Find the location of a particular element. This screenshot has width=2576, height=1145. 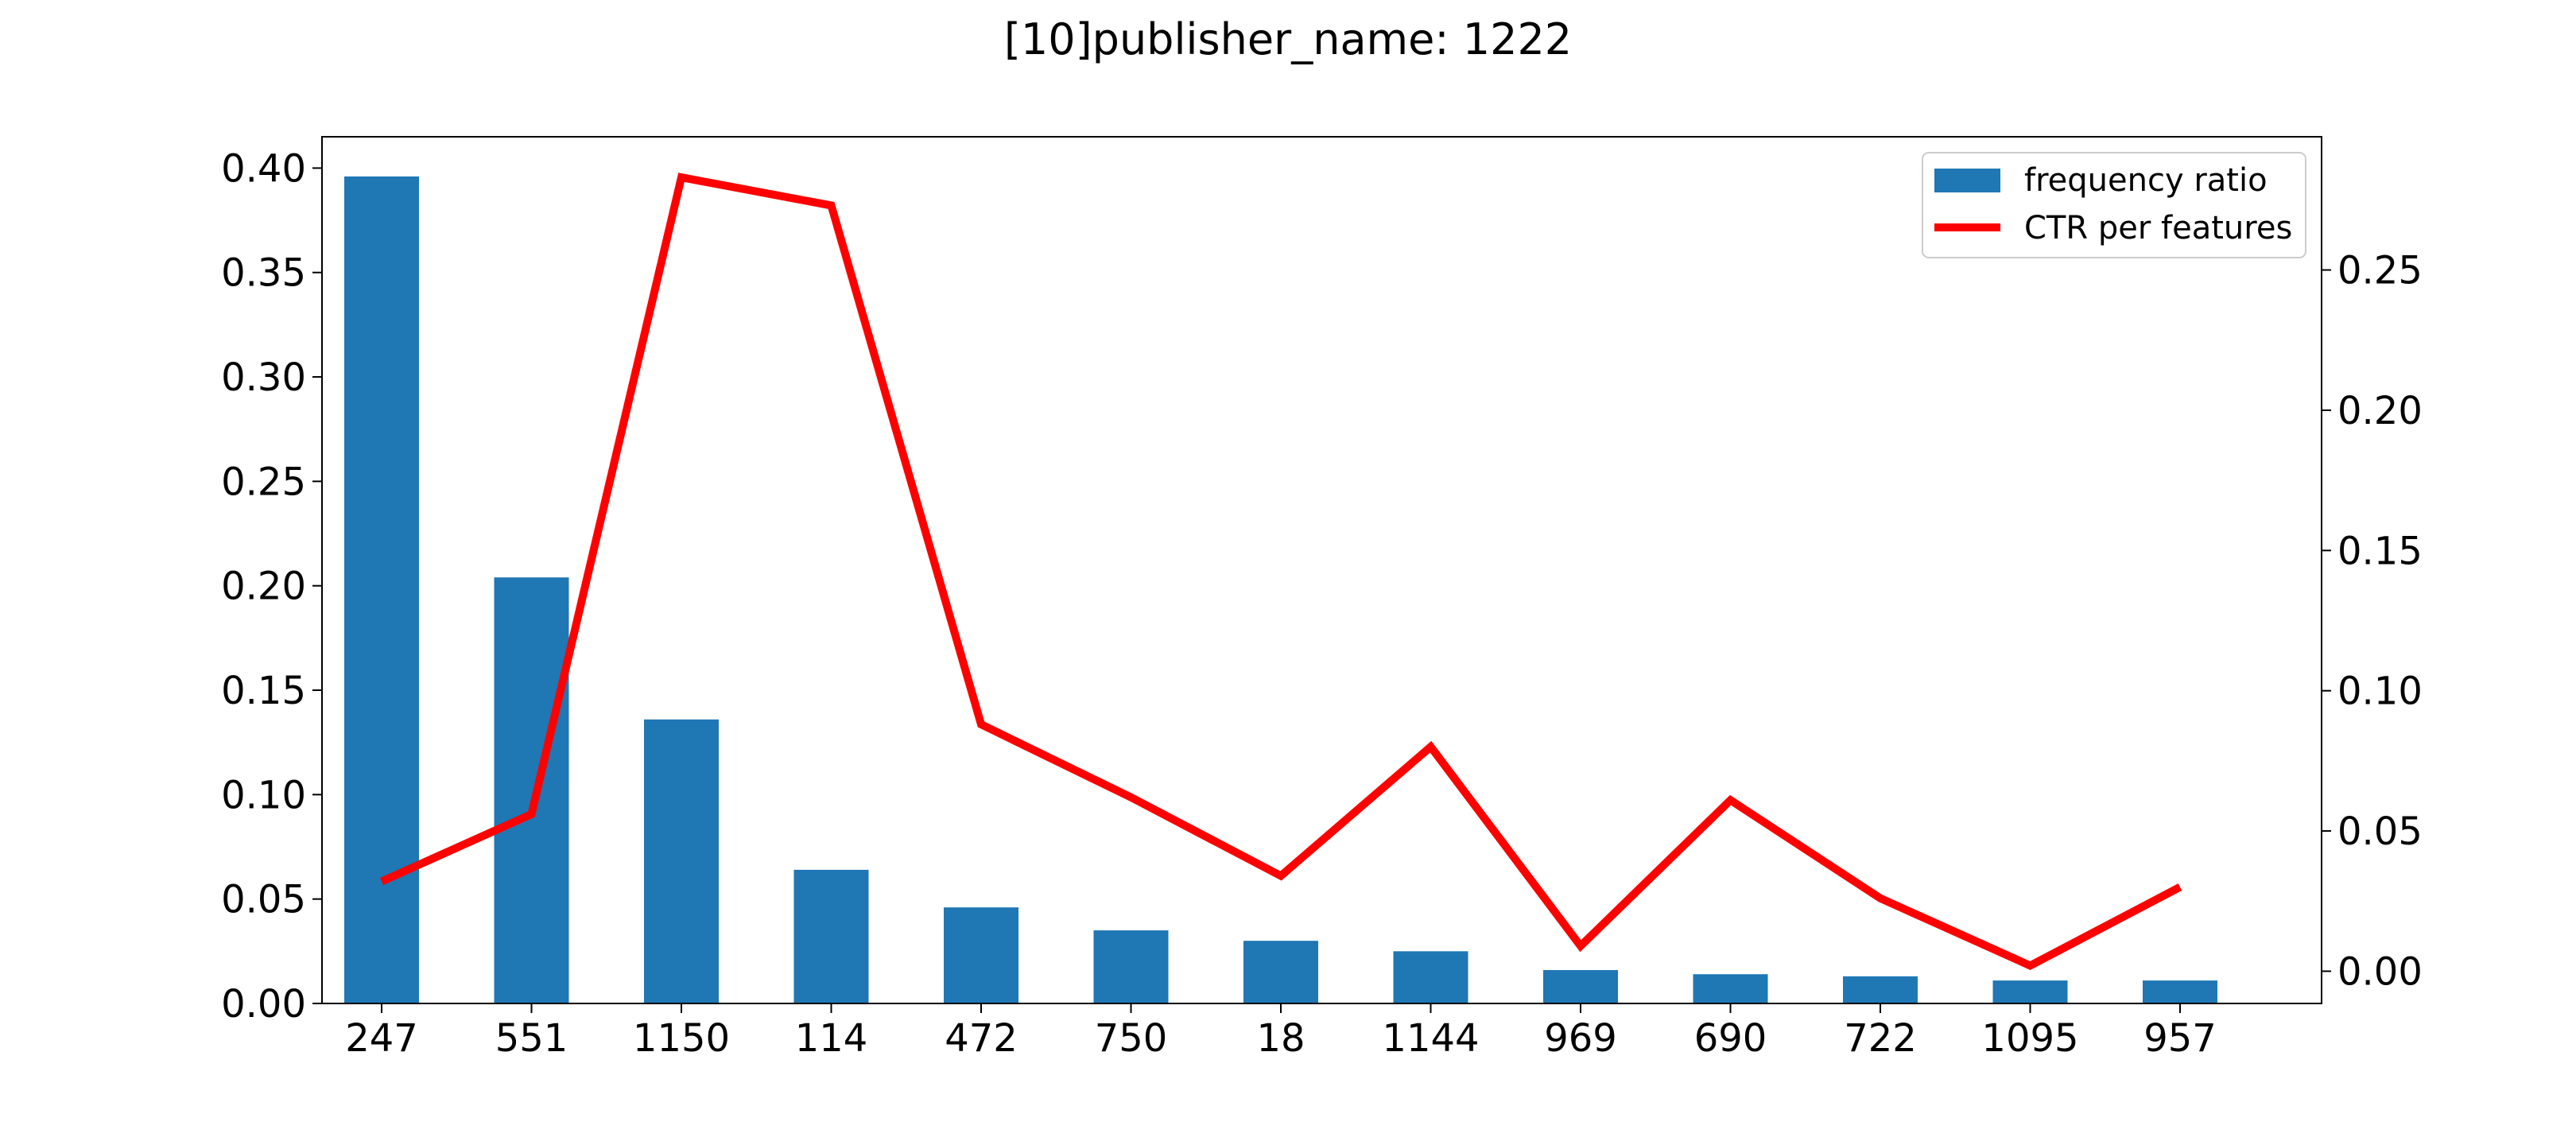

x-tick-label-18: 18 is located at coordinates (1281, 1038).